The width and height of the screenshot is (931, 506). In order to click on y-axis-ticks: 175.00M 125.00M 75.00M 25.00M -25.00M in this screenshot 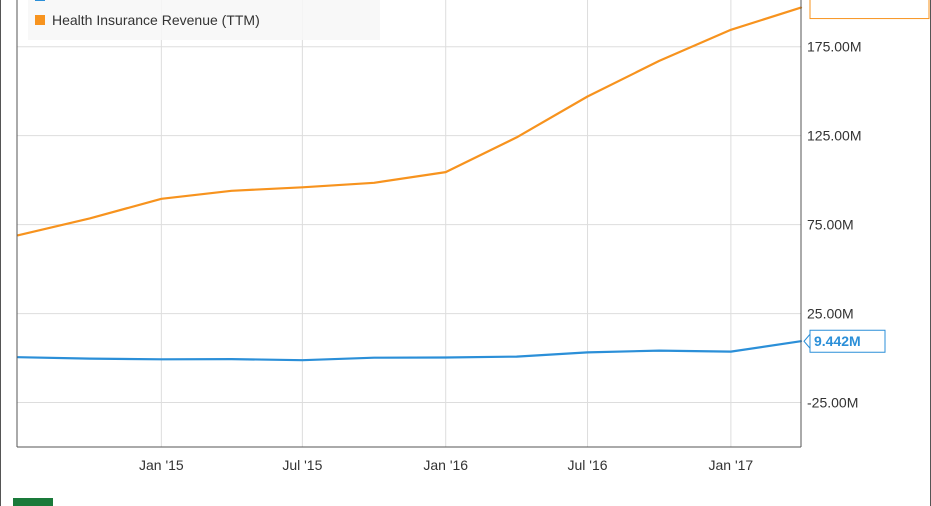, I will do `click(834, 225)`.